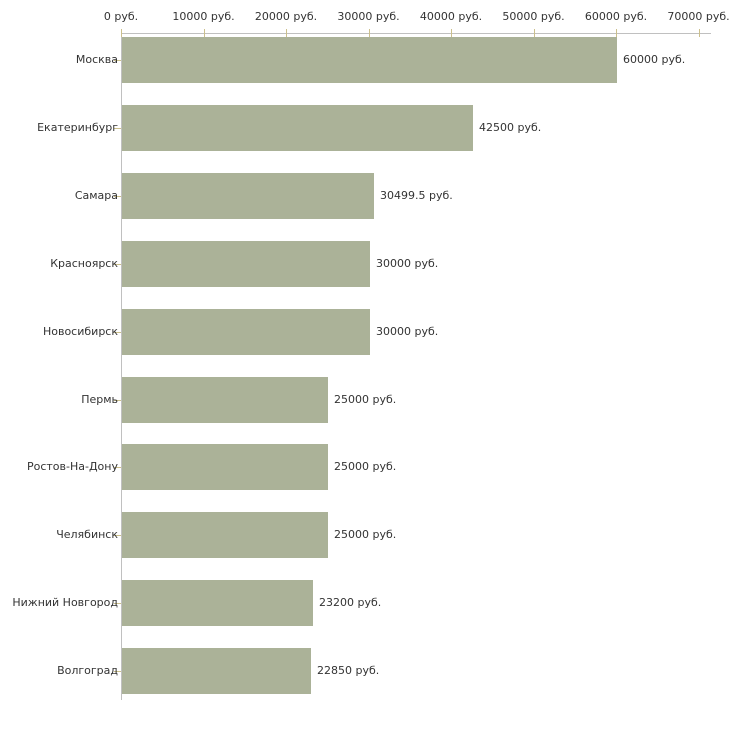 This screenshot has width=730, height=730. What do you see at coordinates (87, 670) in the screenshot?
I see `category-label: Волгоград` at bounding box center [87, 670].